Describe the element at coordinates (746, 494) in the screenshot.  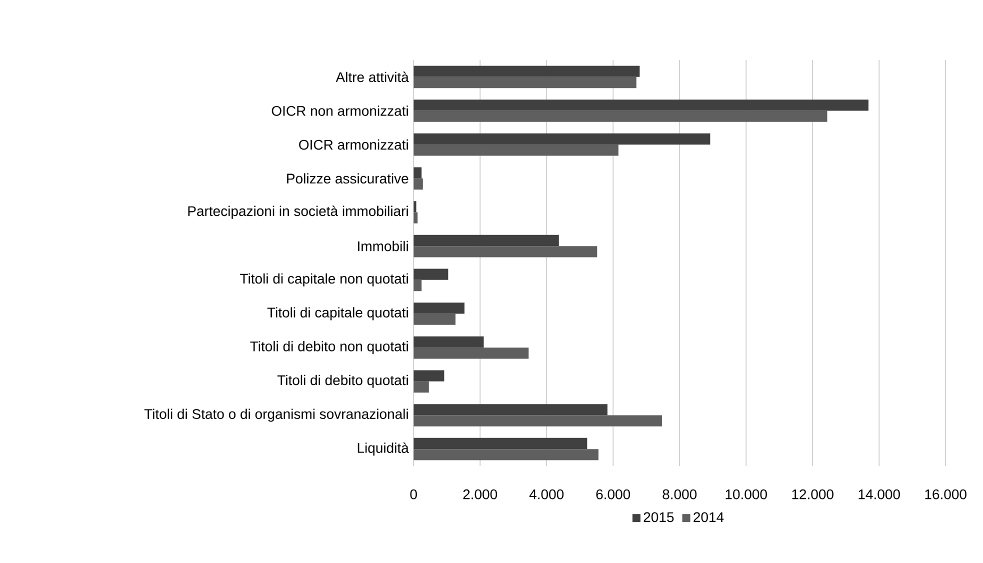
I see `x-tick-label: 10.000` at that location.